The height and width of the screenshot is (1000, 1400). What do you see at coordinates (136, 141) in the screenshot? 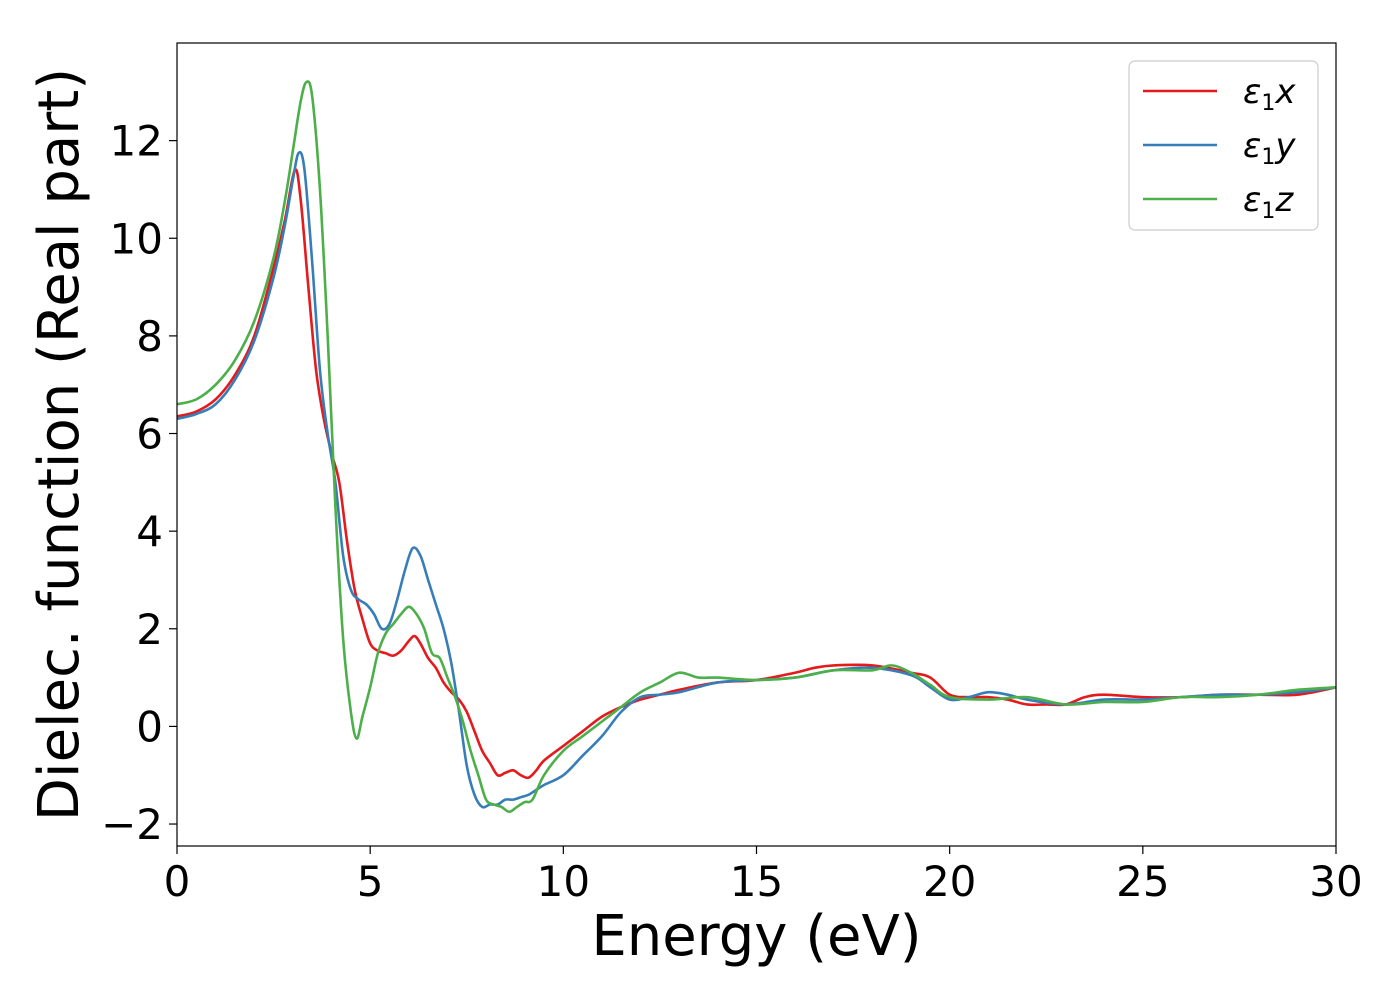
I see `y-tick-label: 12` at bounding box center [136, 141].